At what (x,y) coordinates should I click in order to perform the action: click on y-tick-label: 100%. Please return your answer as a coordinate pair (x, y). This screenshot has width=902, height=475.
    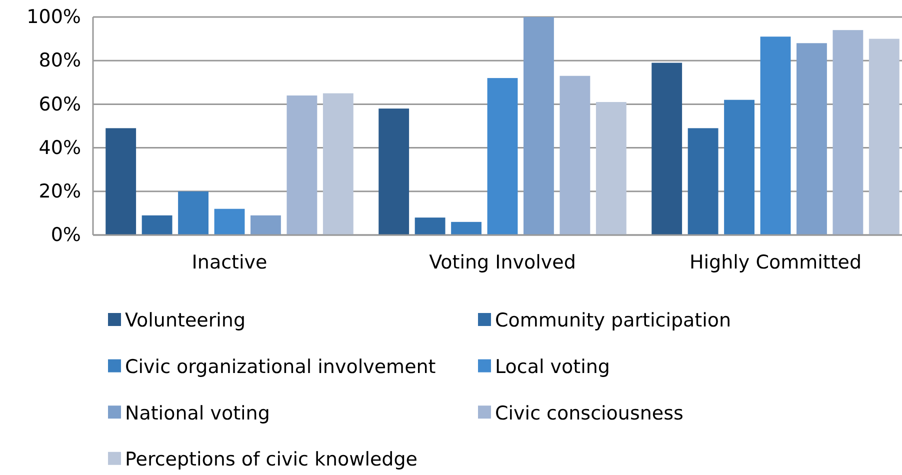
    Looking at the image, I should click on (53, 17).